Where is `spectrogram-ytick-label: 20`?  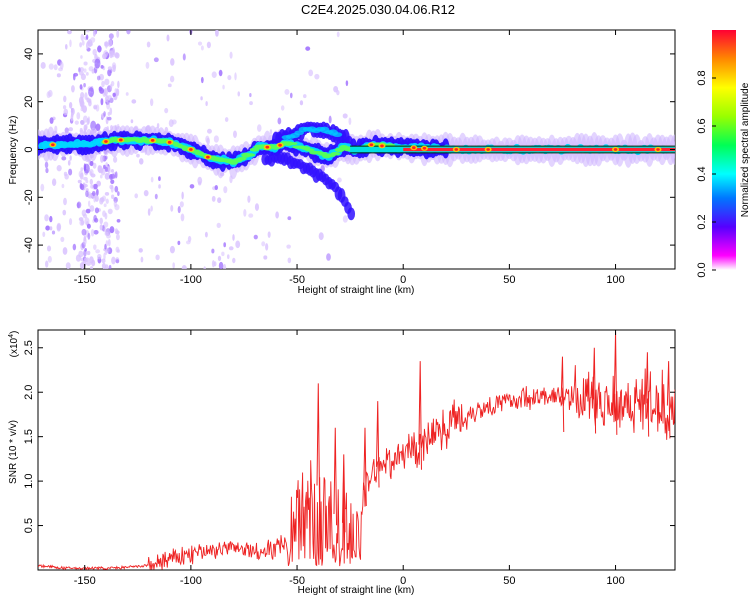
spectrogram-ytick-label: 20 is located at coordinates (29, 102).